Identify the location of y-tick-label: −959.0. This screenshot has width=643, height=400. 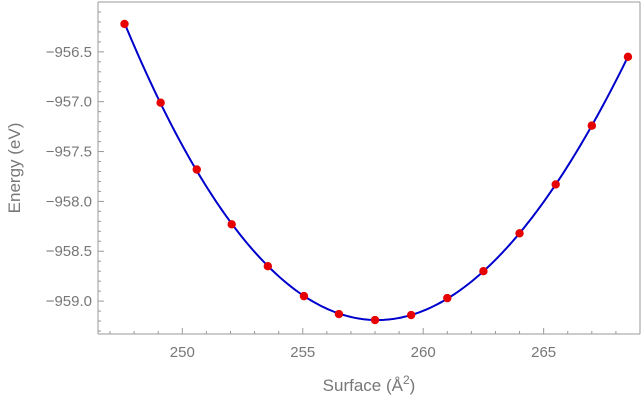
(69, 301).